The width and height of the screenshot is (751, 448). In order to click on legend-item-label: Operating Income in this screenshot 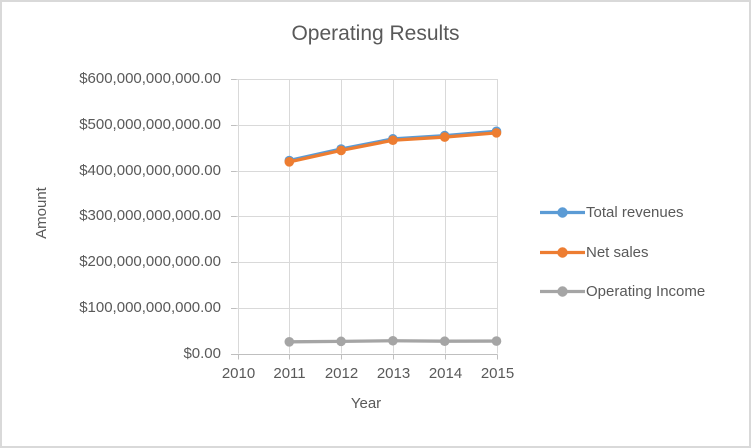, I will do `click(646, 292)`.